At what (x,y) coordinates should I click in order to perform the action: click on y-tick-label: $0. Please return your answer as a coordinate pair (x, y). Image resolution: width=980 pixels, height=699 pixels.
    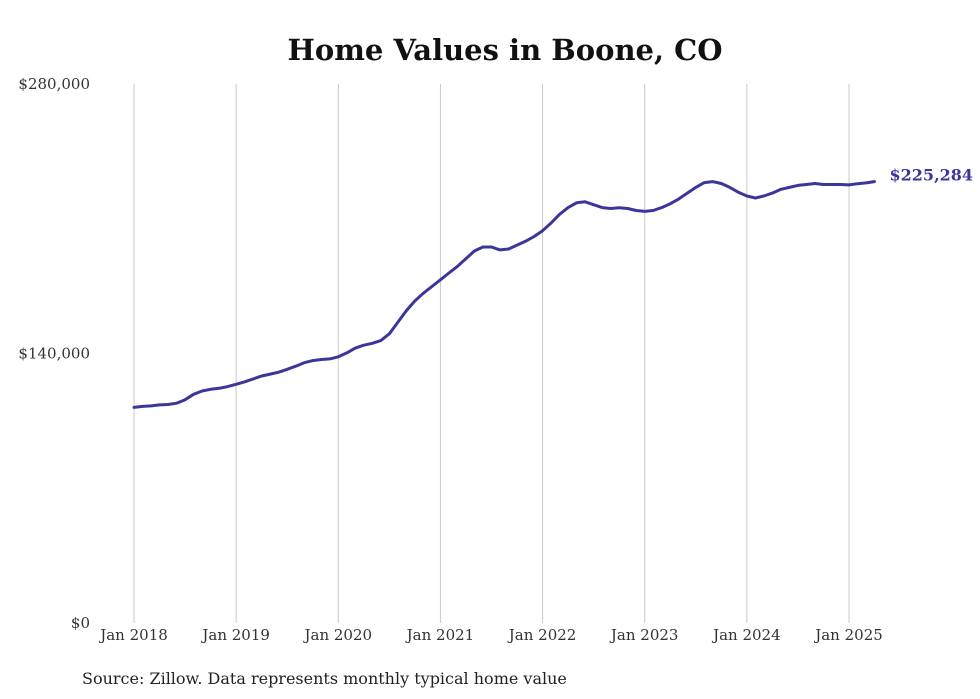
    Looking at the image, I should click on (80, 623).